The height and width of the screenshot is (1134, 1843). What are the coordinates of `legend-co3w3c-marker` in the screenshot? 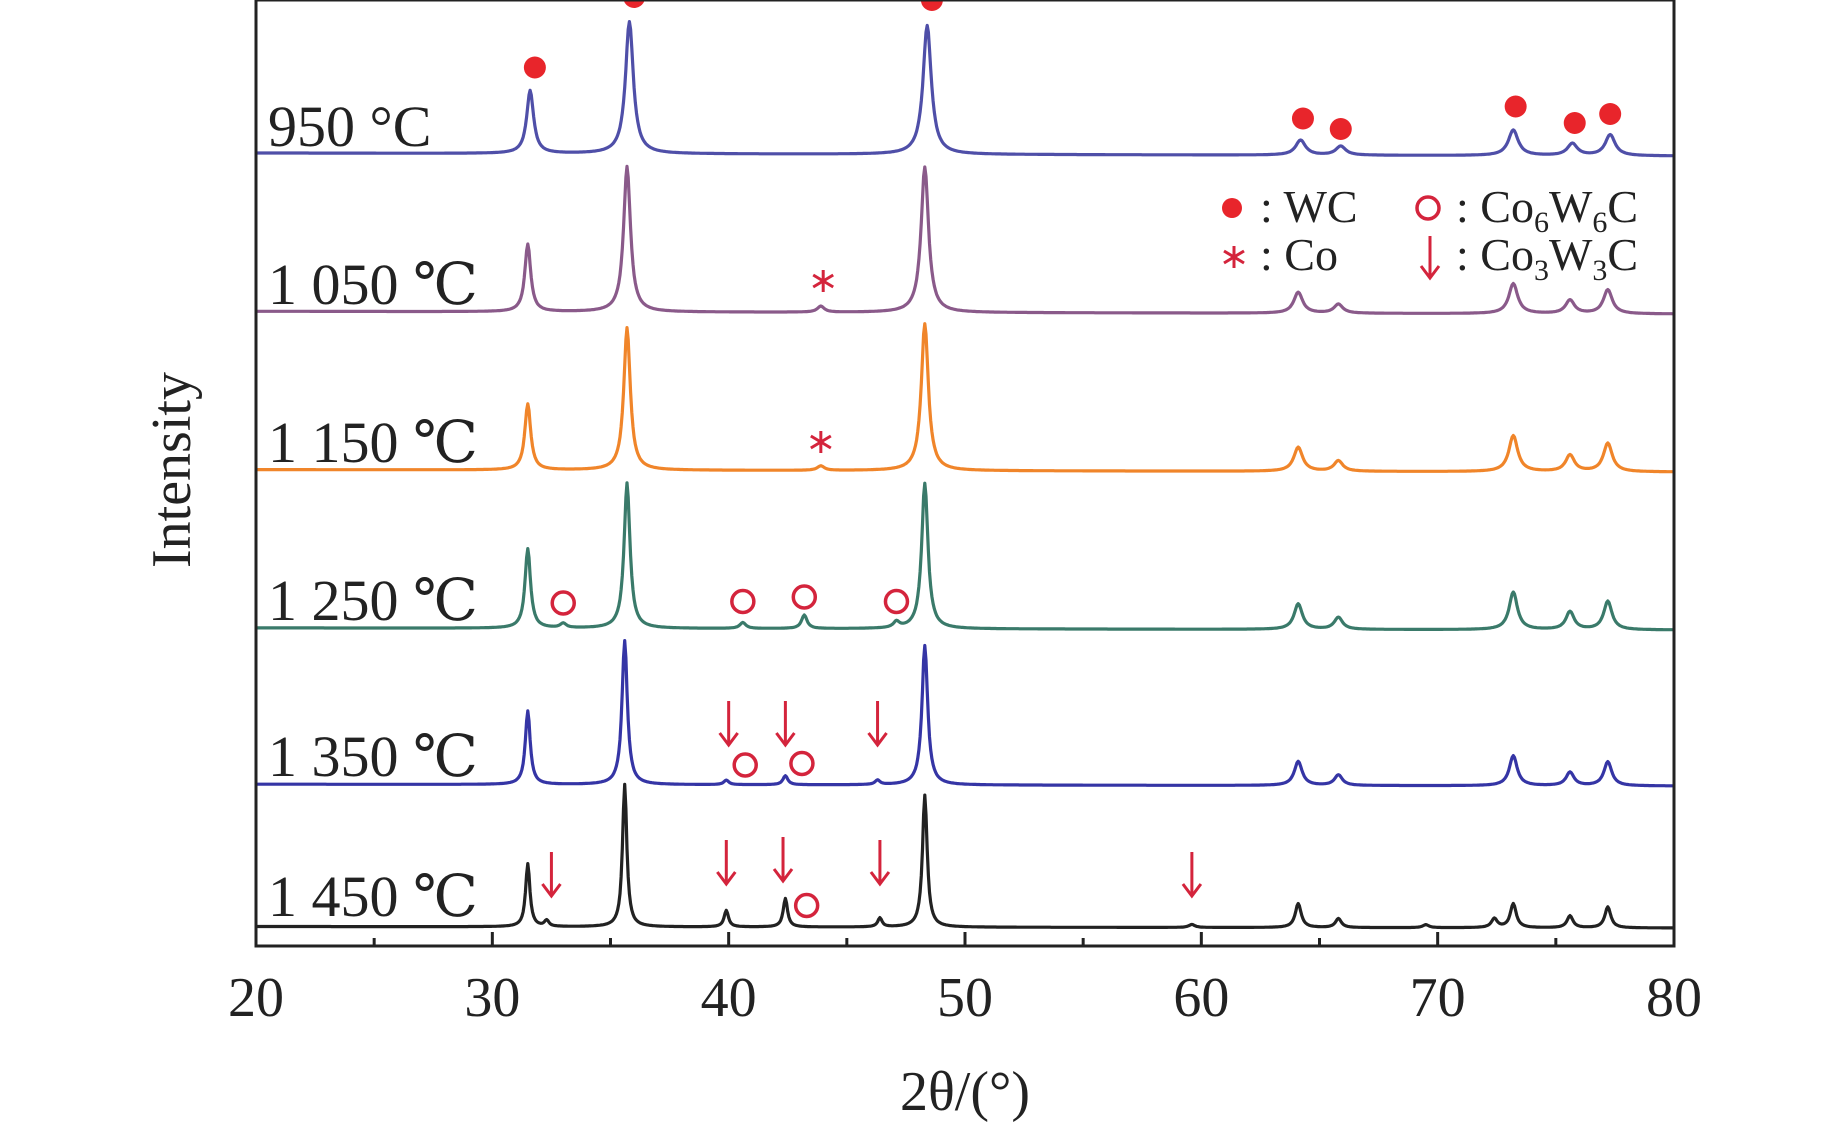 It's located at (1430, 258).